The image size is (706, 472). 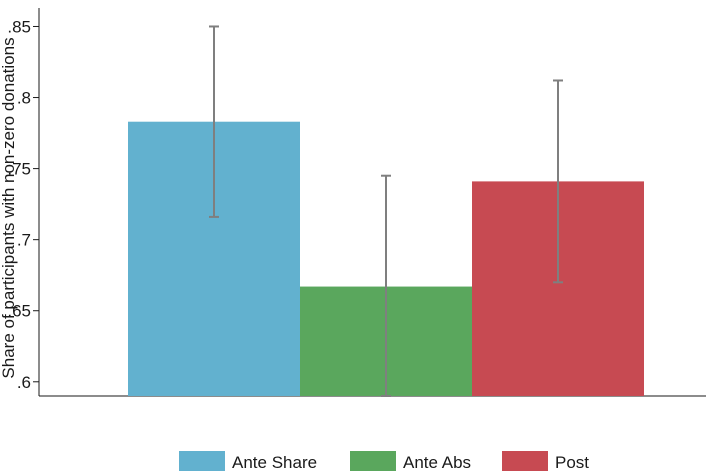 What do you see at coordinates (572, 462) in the screenshot?
I see `legend-label: Post` at bounding box center [572, 462].